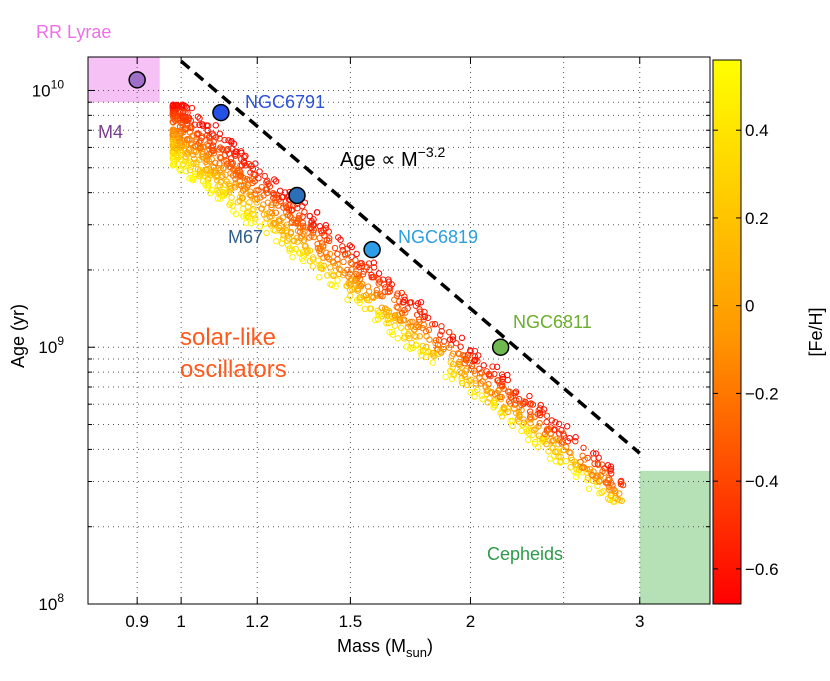  What do you see at coordinates (245, 237) in the screenshot?
I see `cluster-label-m67: M67` at bounding box center [245, 237].